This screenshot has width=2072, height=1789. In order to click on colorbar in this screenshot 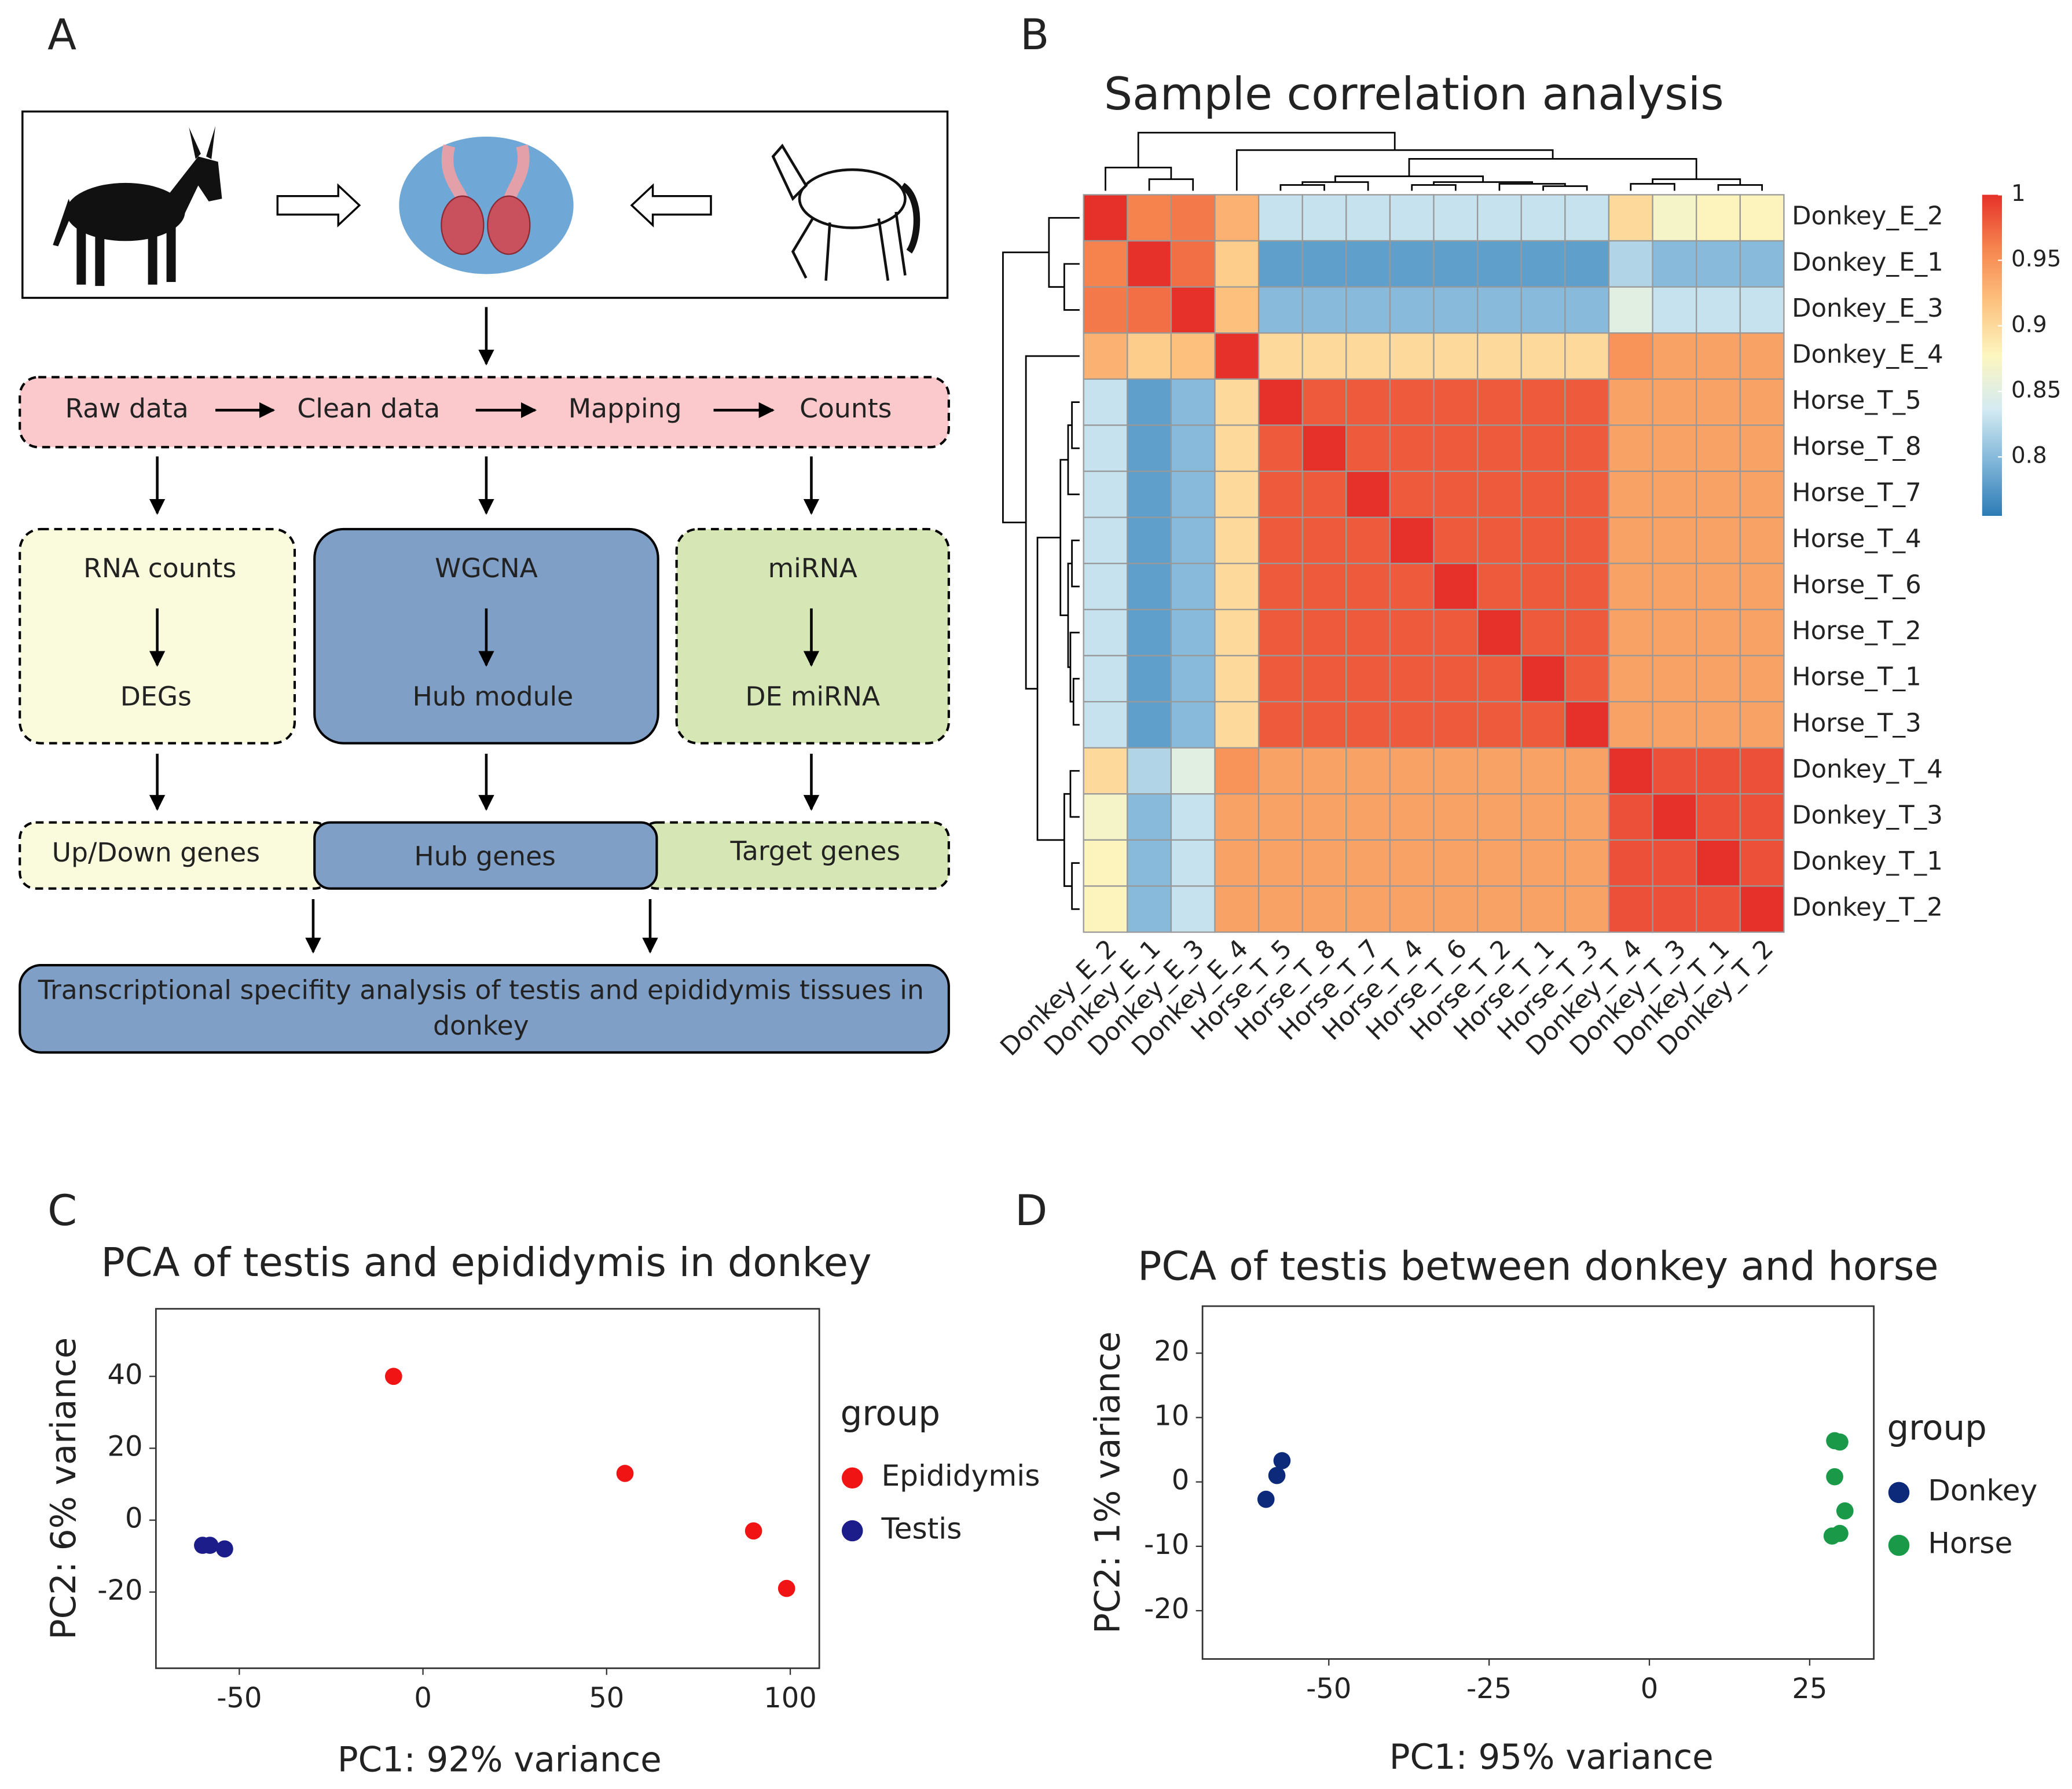, I will do `click(1992, 355)`.